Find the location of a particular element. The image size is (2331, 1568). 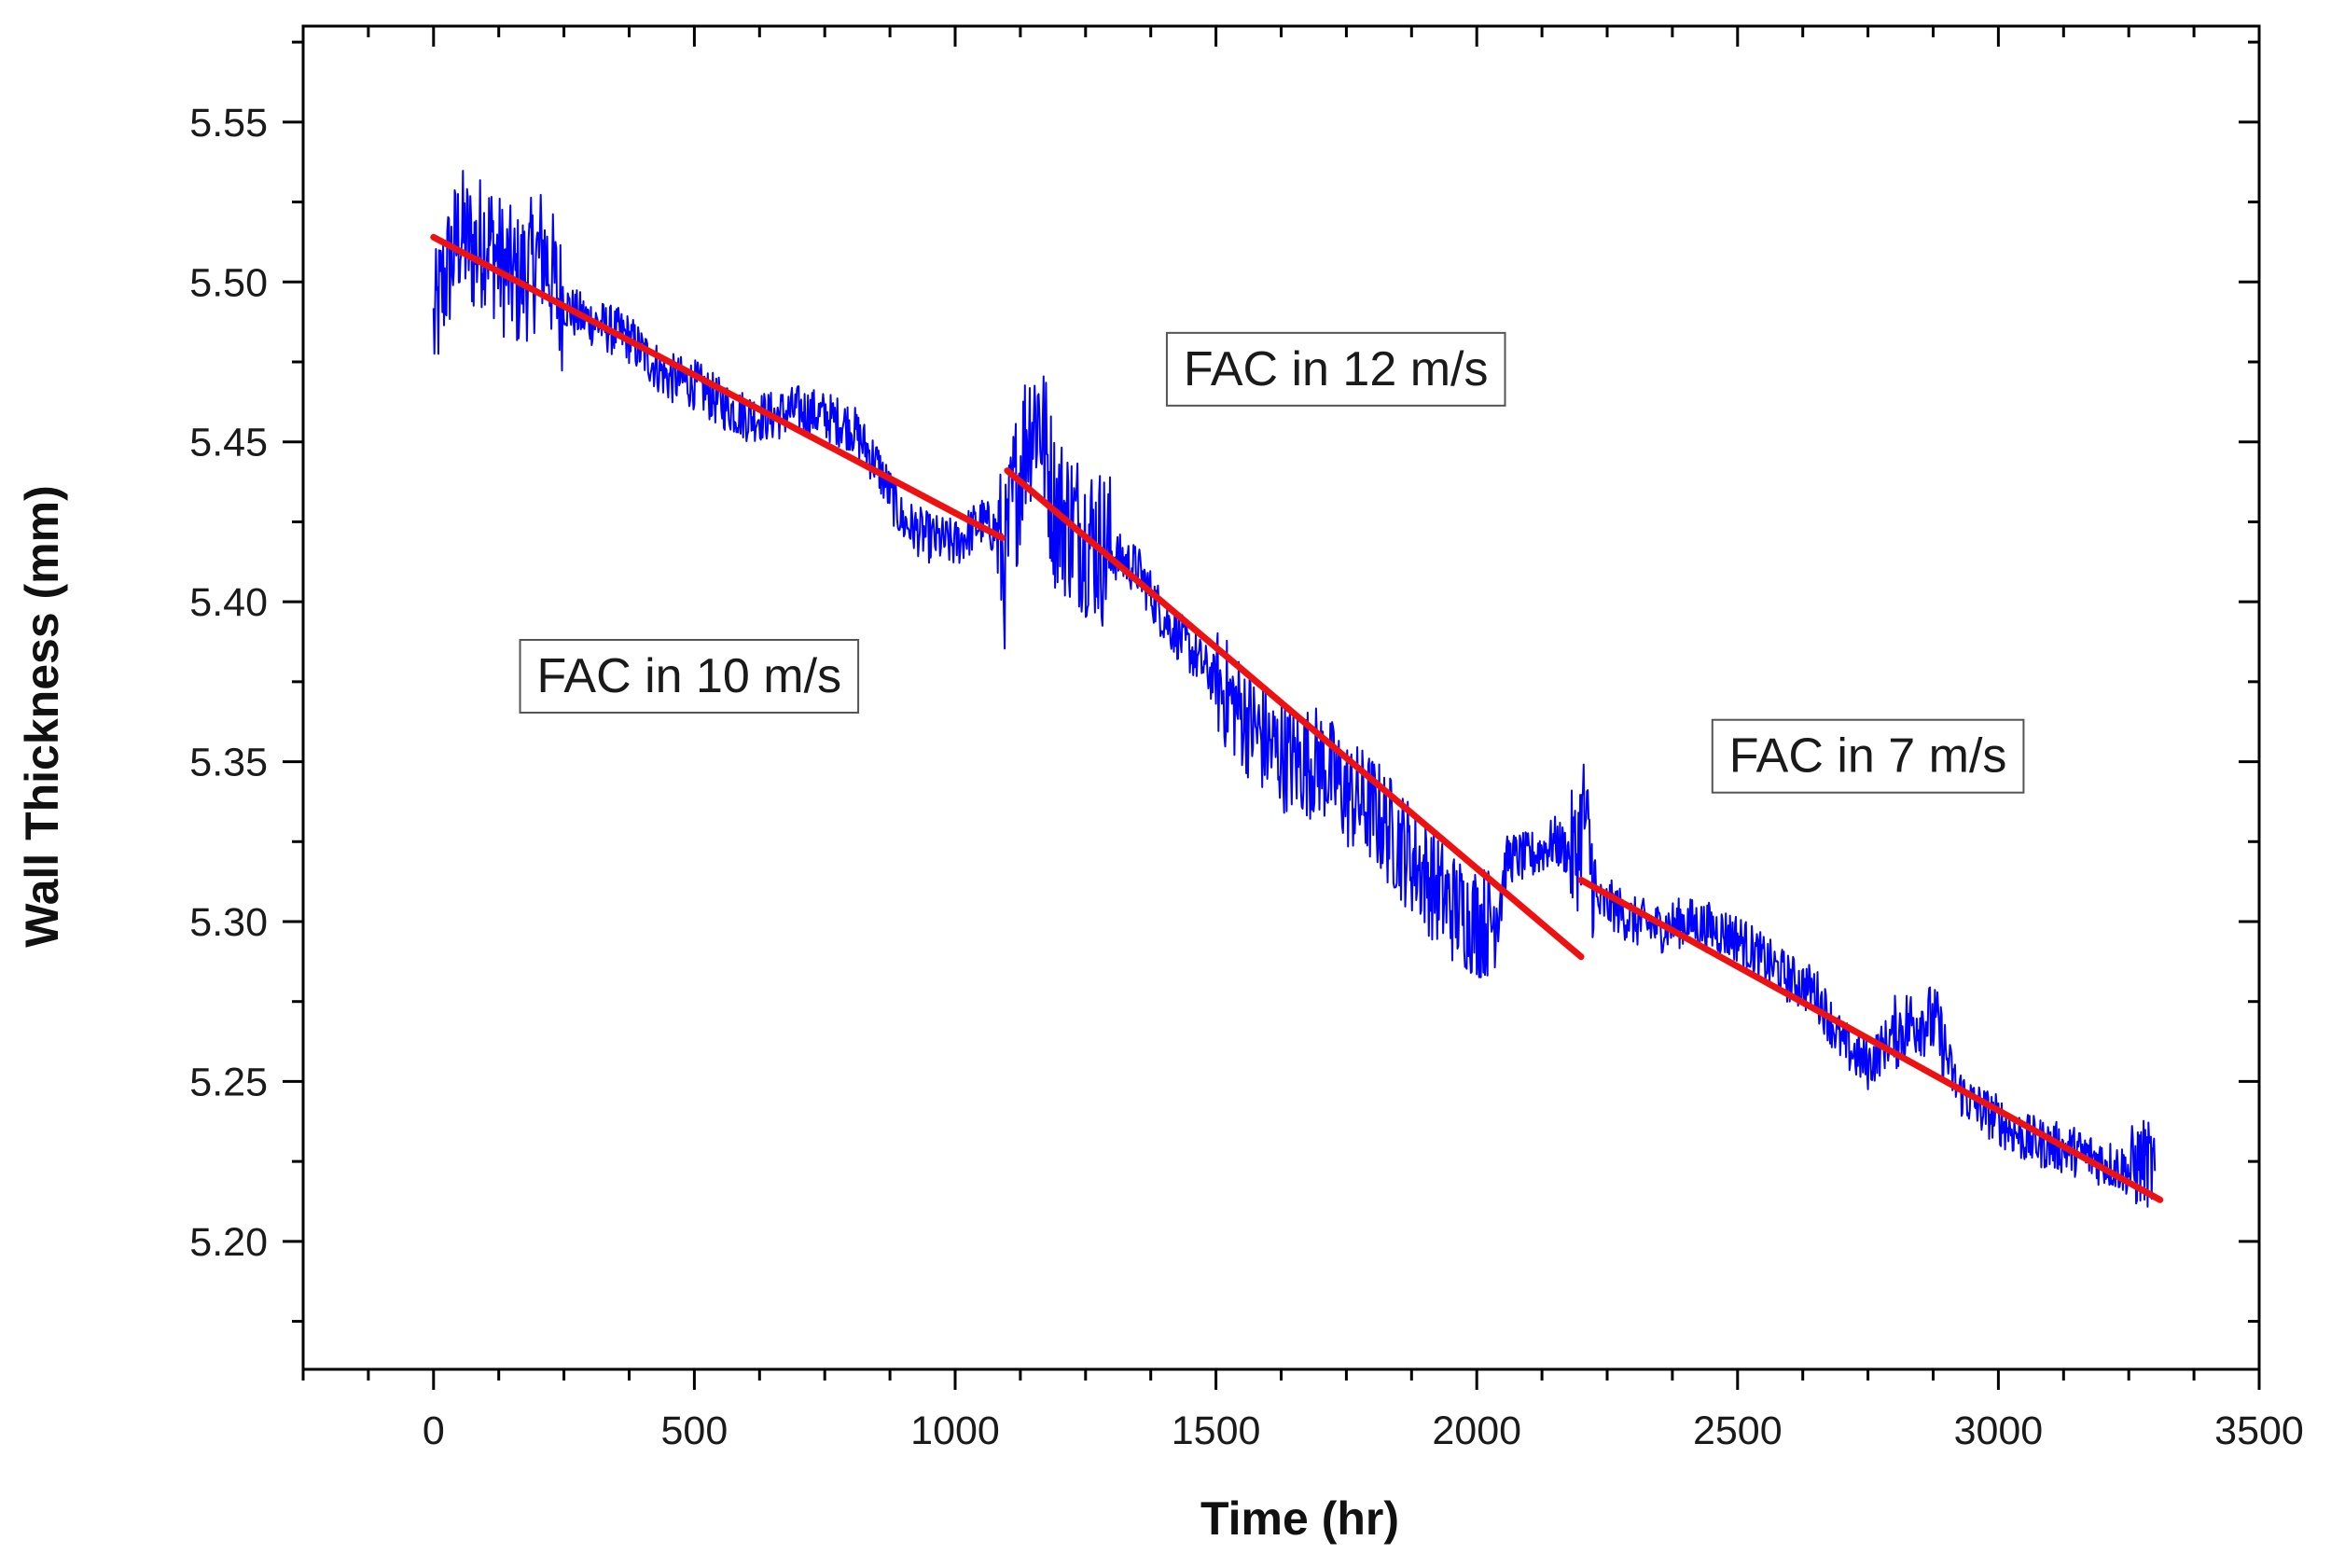

x-tick-label: 3000 is located at coordinates (1999, 1430).